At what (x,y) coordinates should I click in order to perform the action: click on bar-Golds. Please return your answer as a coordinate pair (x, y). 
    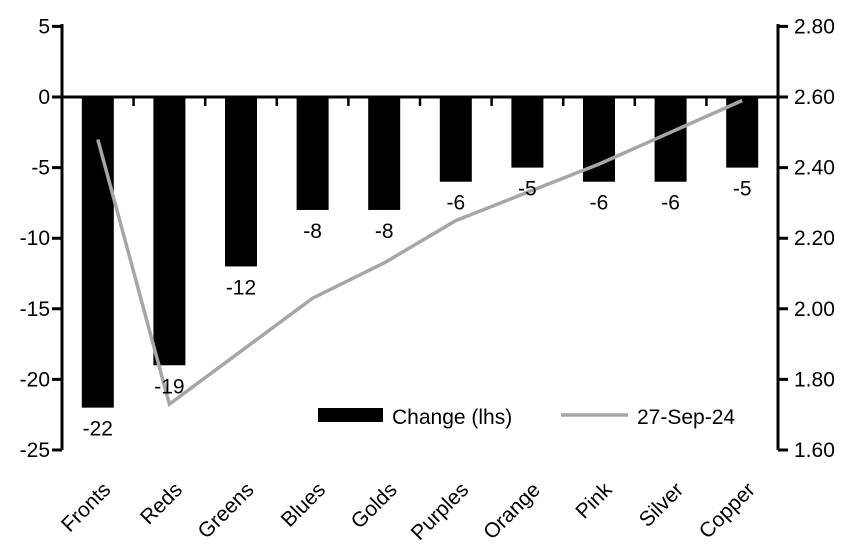
    Looking at the image, I should click on (384, 153).